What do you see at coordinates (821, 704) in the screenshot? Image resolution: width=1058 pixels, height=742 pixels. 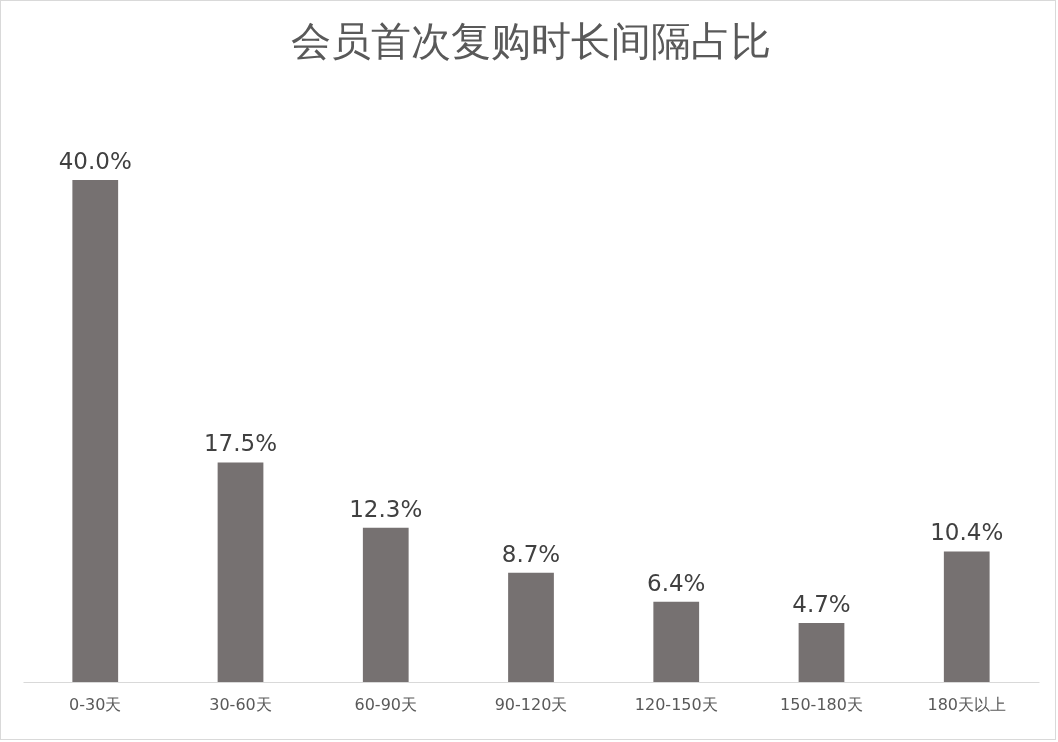 I see `x-tick-label: 150-180天` at bounding box center [821, 704].